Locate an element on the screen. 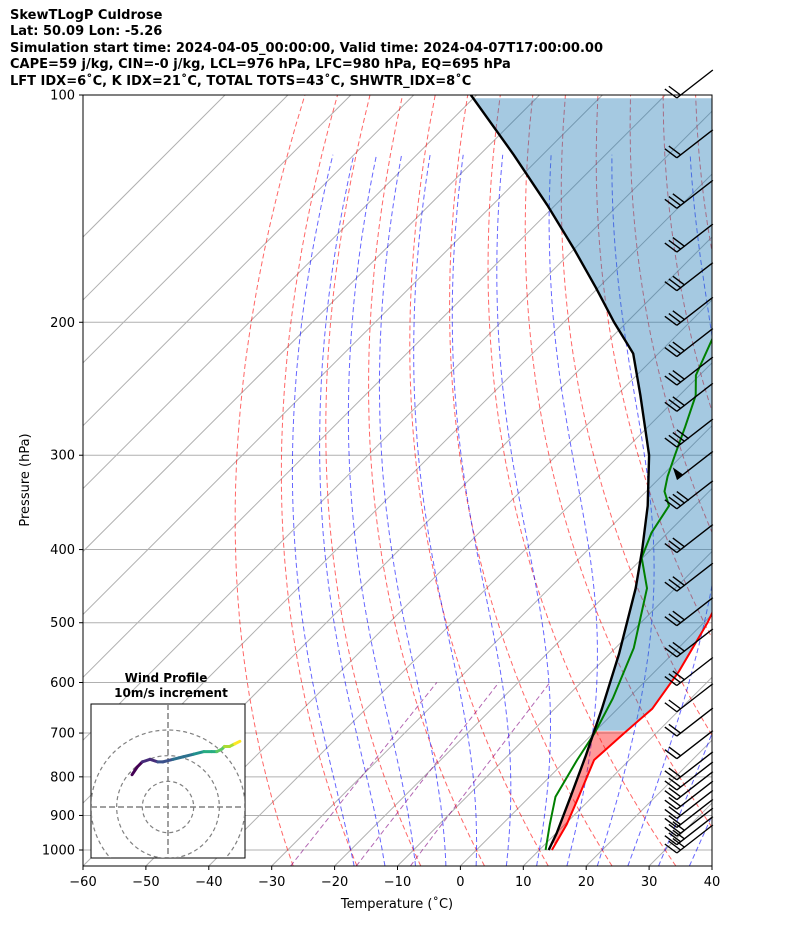  y-tick-label: 1000 is located at coordinates (58, 851).